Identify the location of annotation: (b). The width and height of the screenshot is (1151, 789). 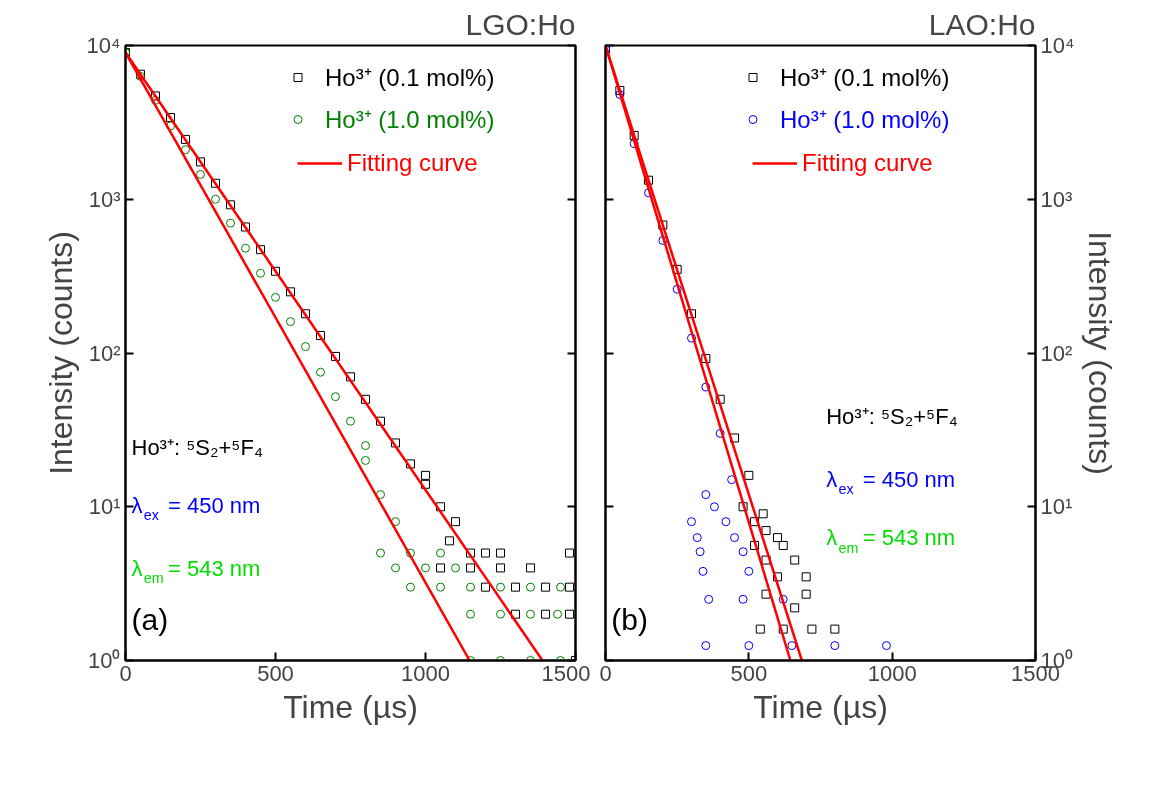
(629, 619).